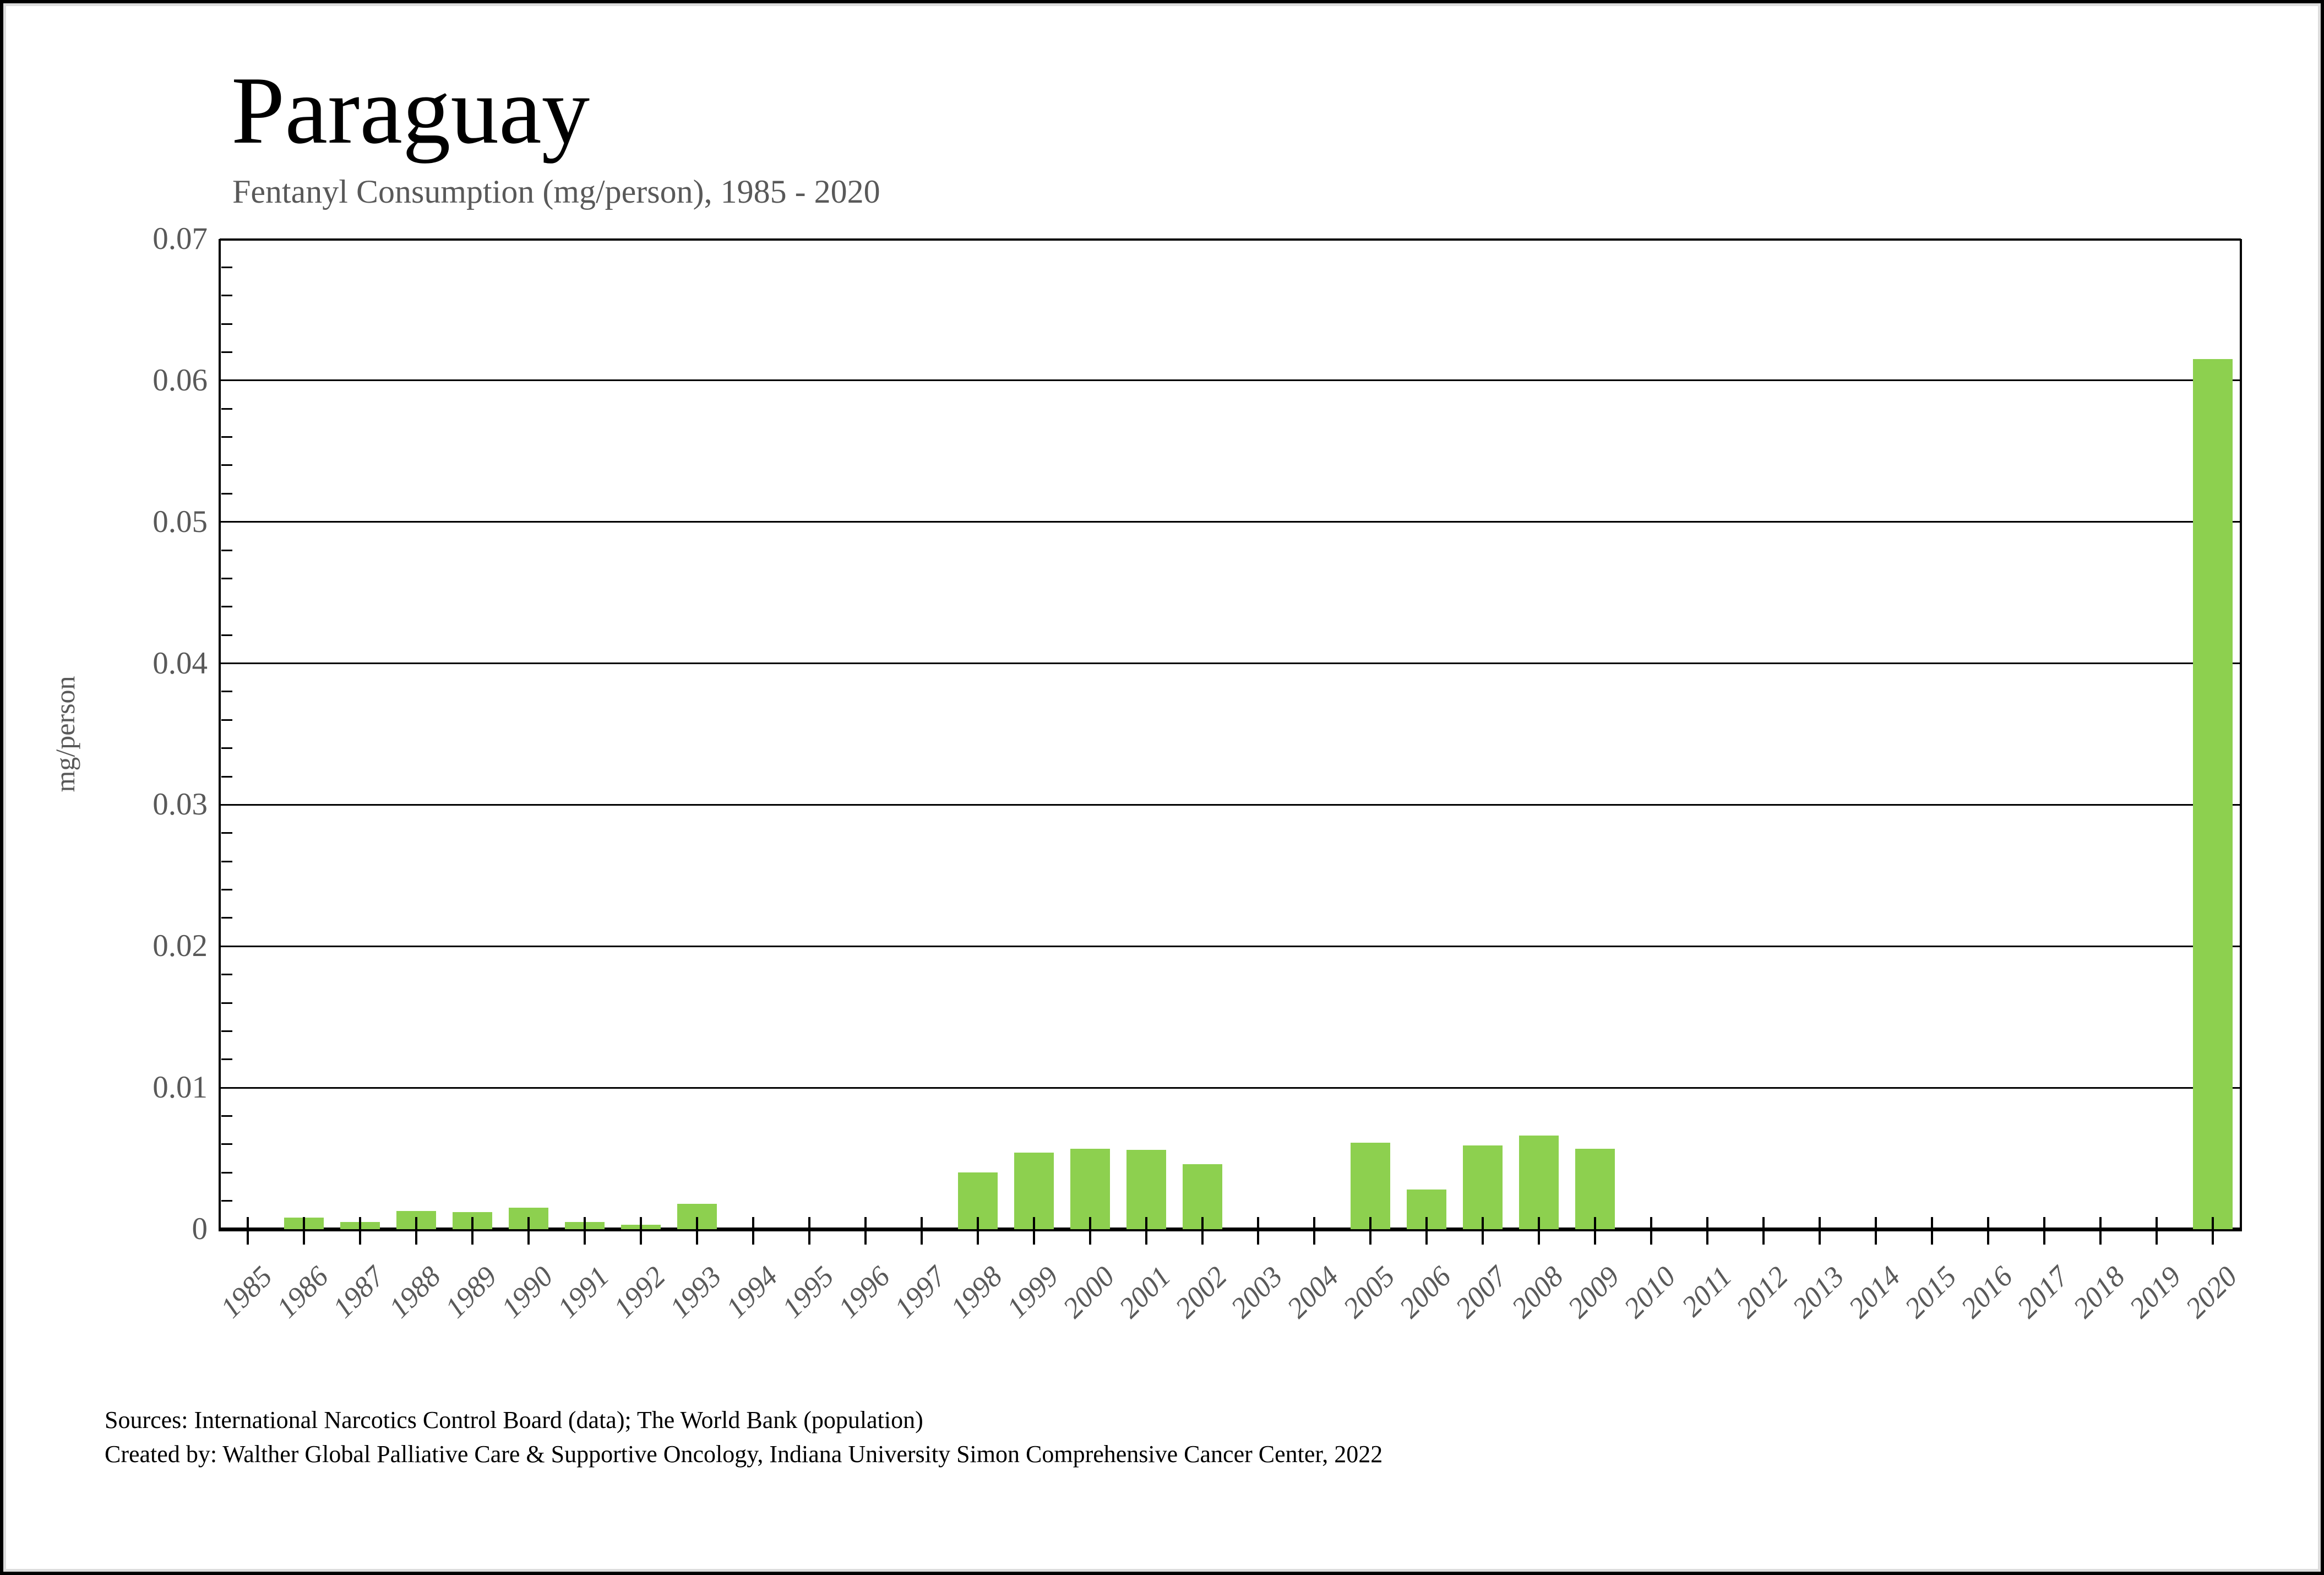  What do you see at coordinates (303, 1292) in the screenshot?
I see `x-tick-label-1986: 1986` at bounding box center [303, 1292].